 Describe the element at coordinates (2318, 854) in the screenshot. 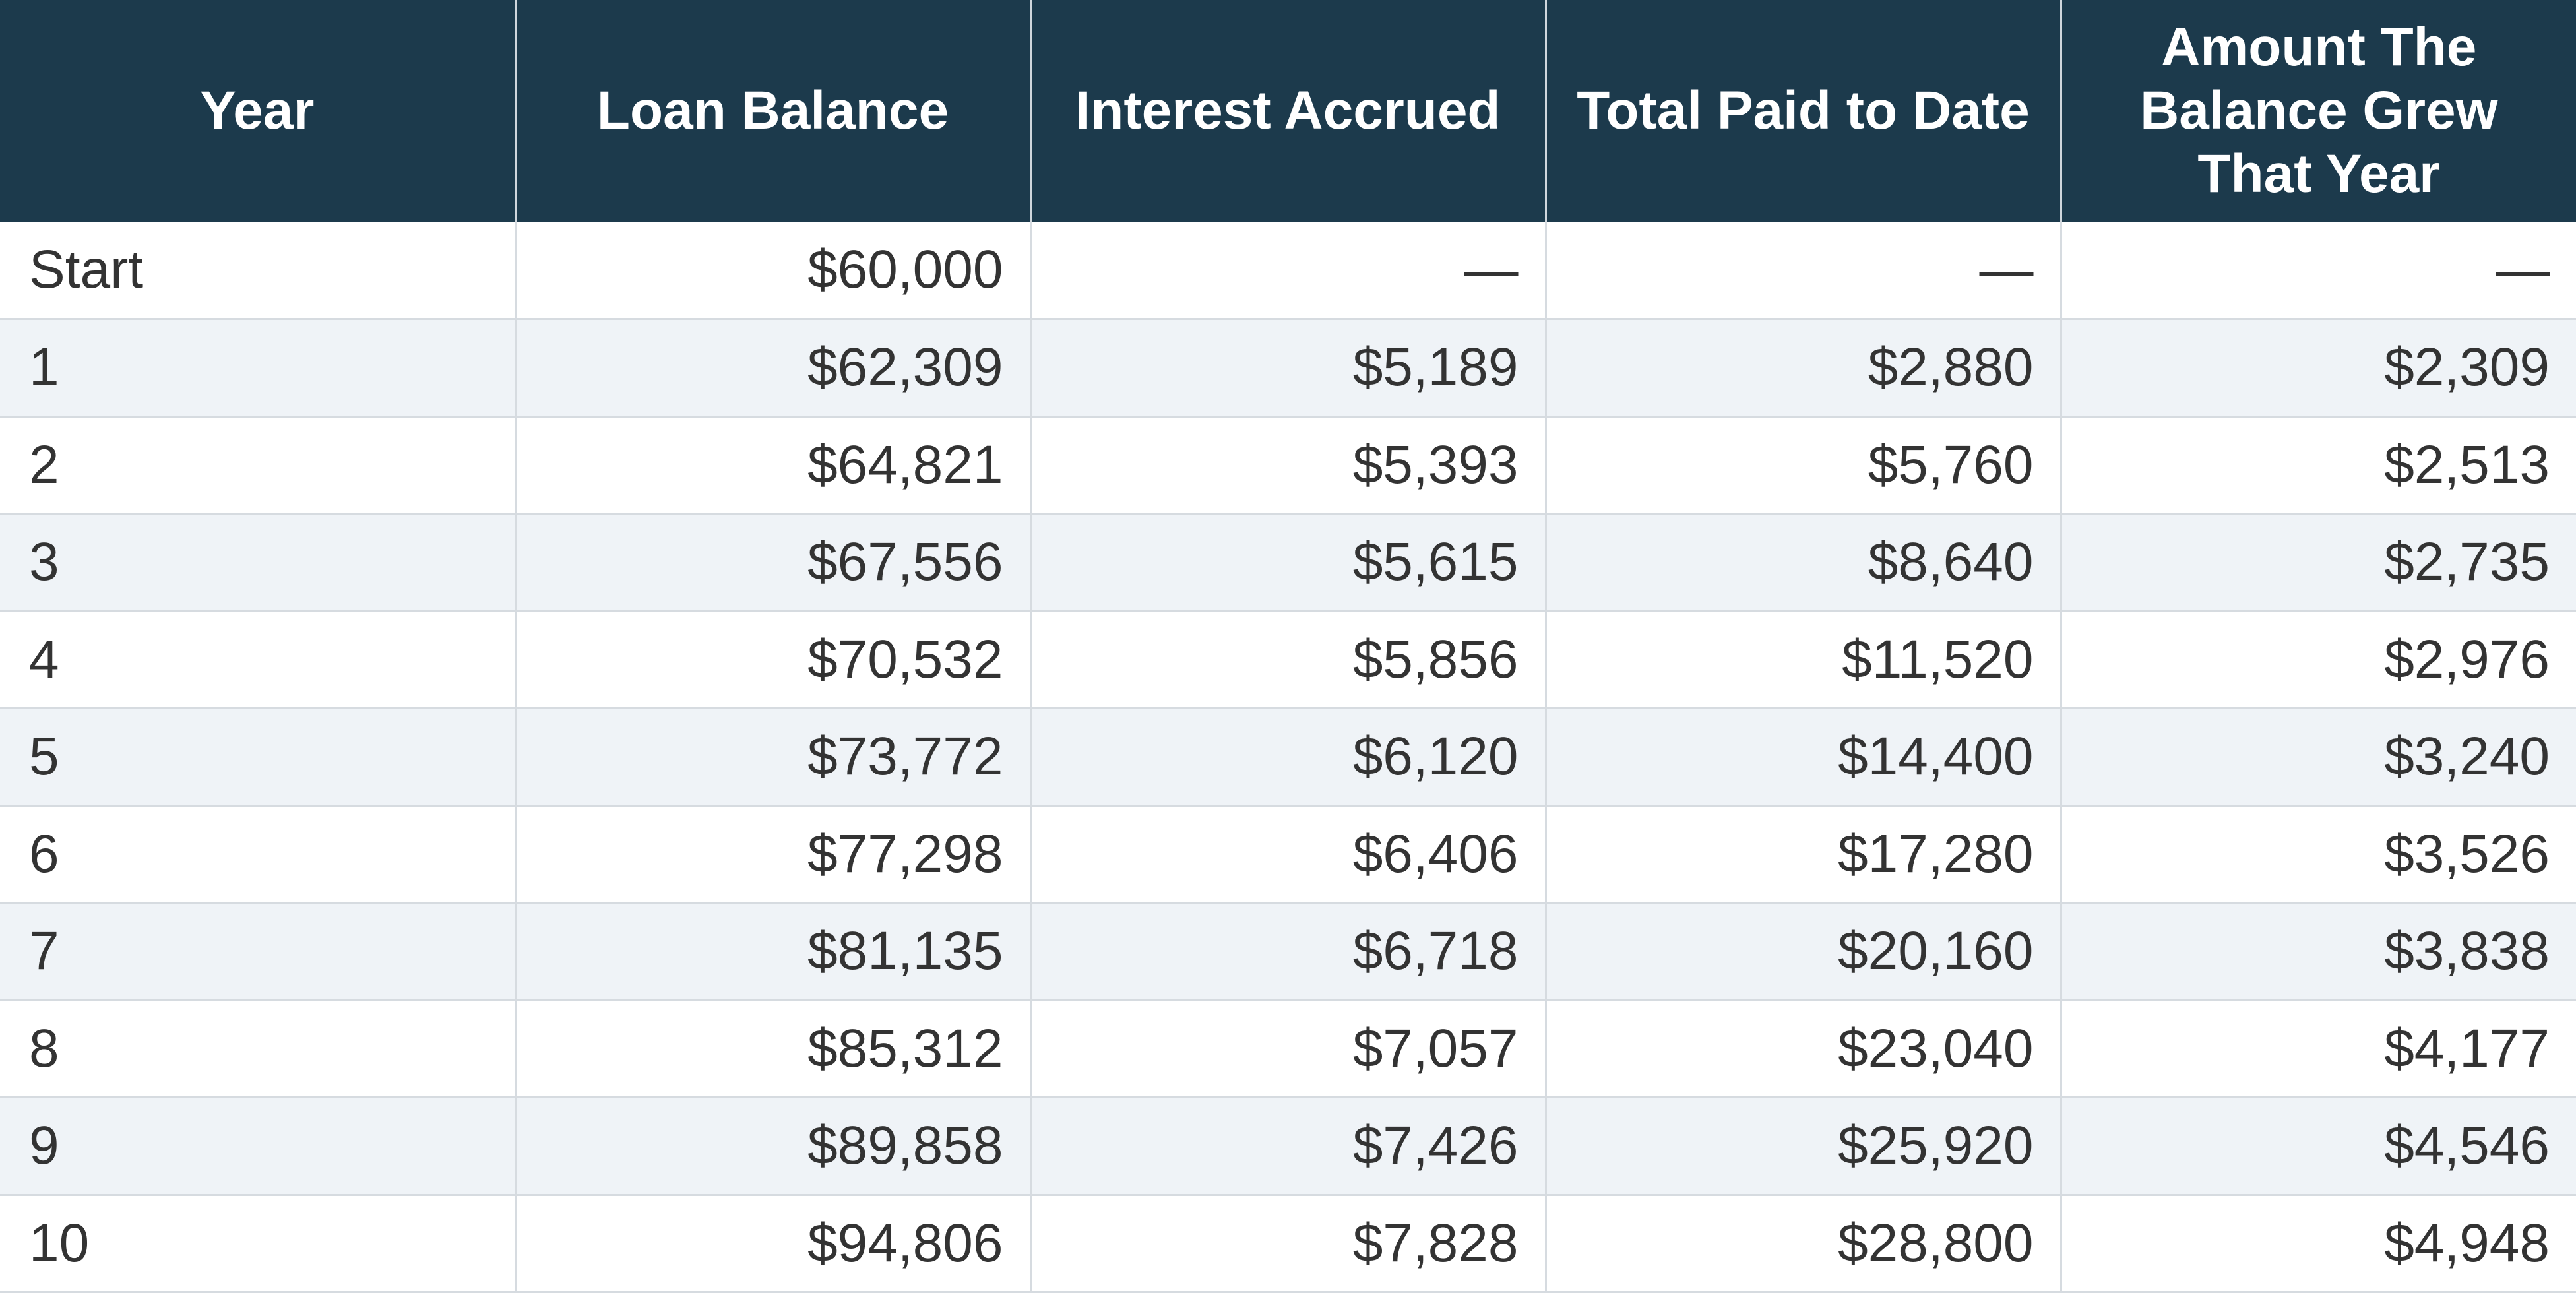

I see `value-cell: $3,526` at that location.